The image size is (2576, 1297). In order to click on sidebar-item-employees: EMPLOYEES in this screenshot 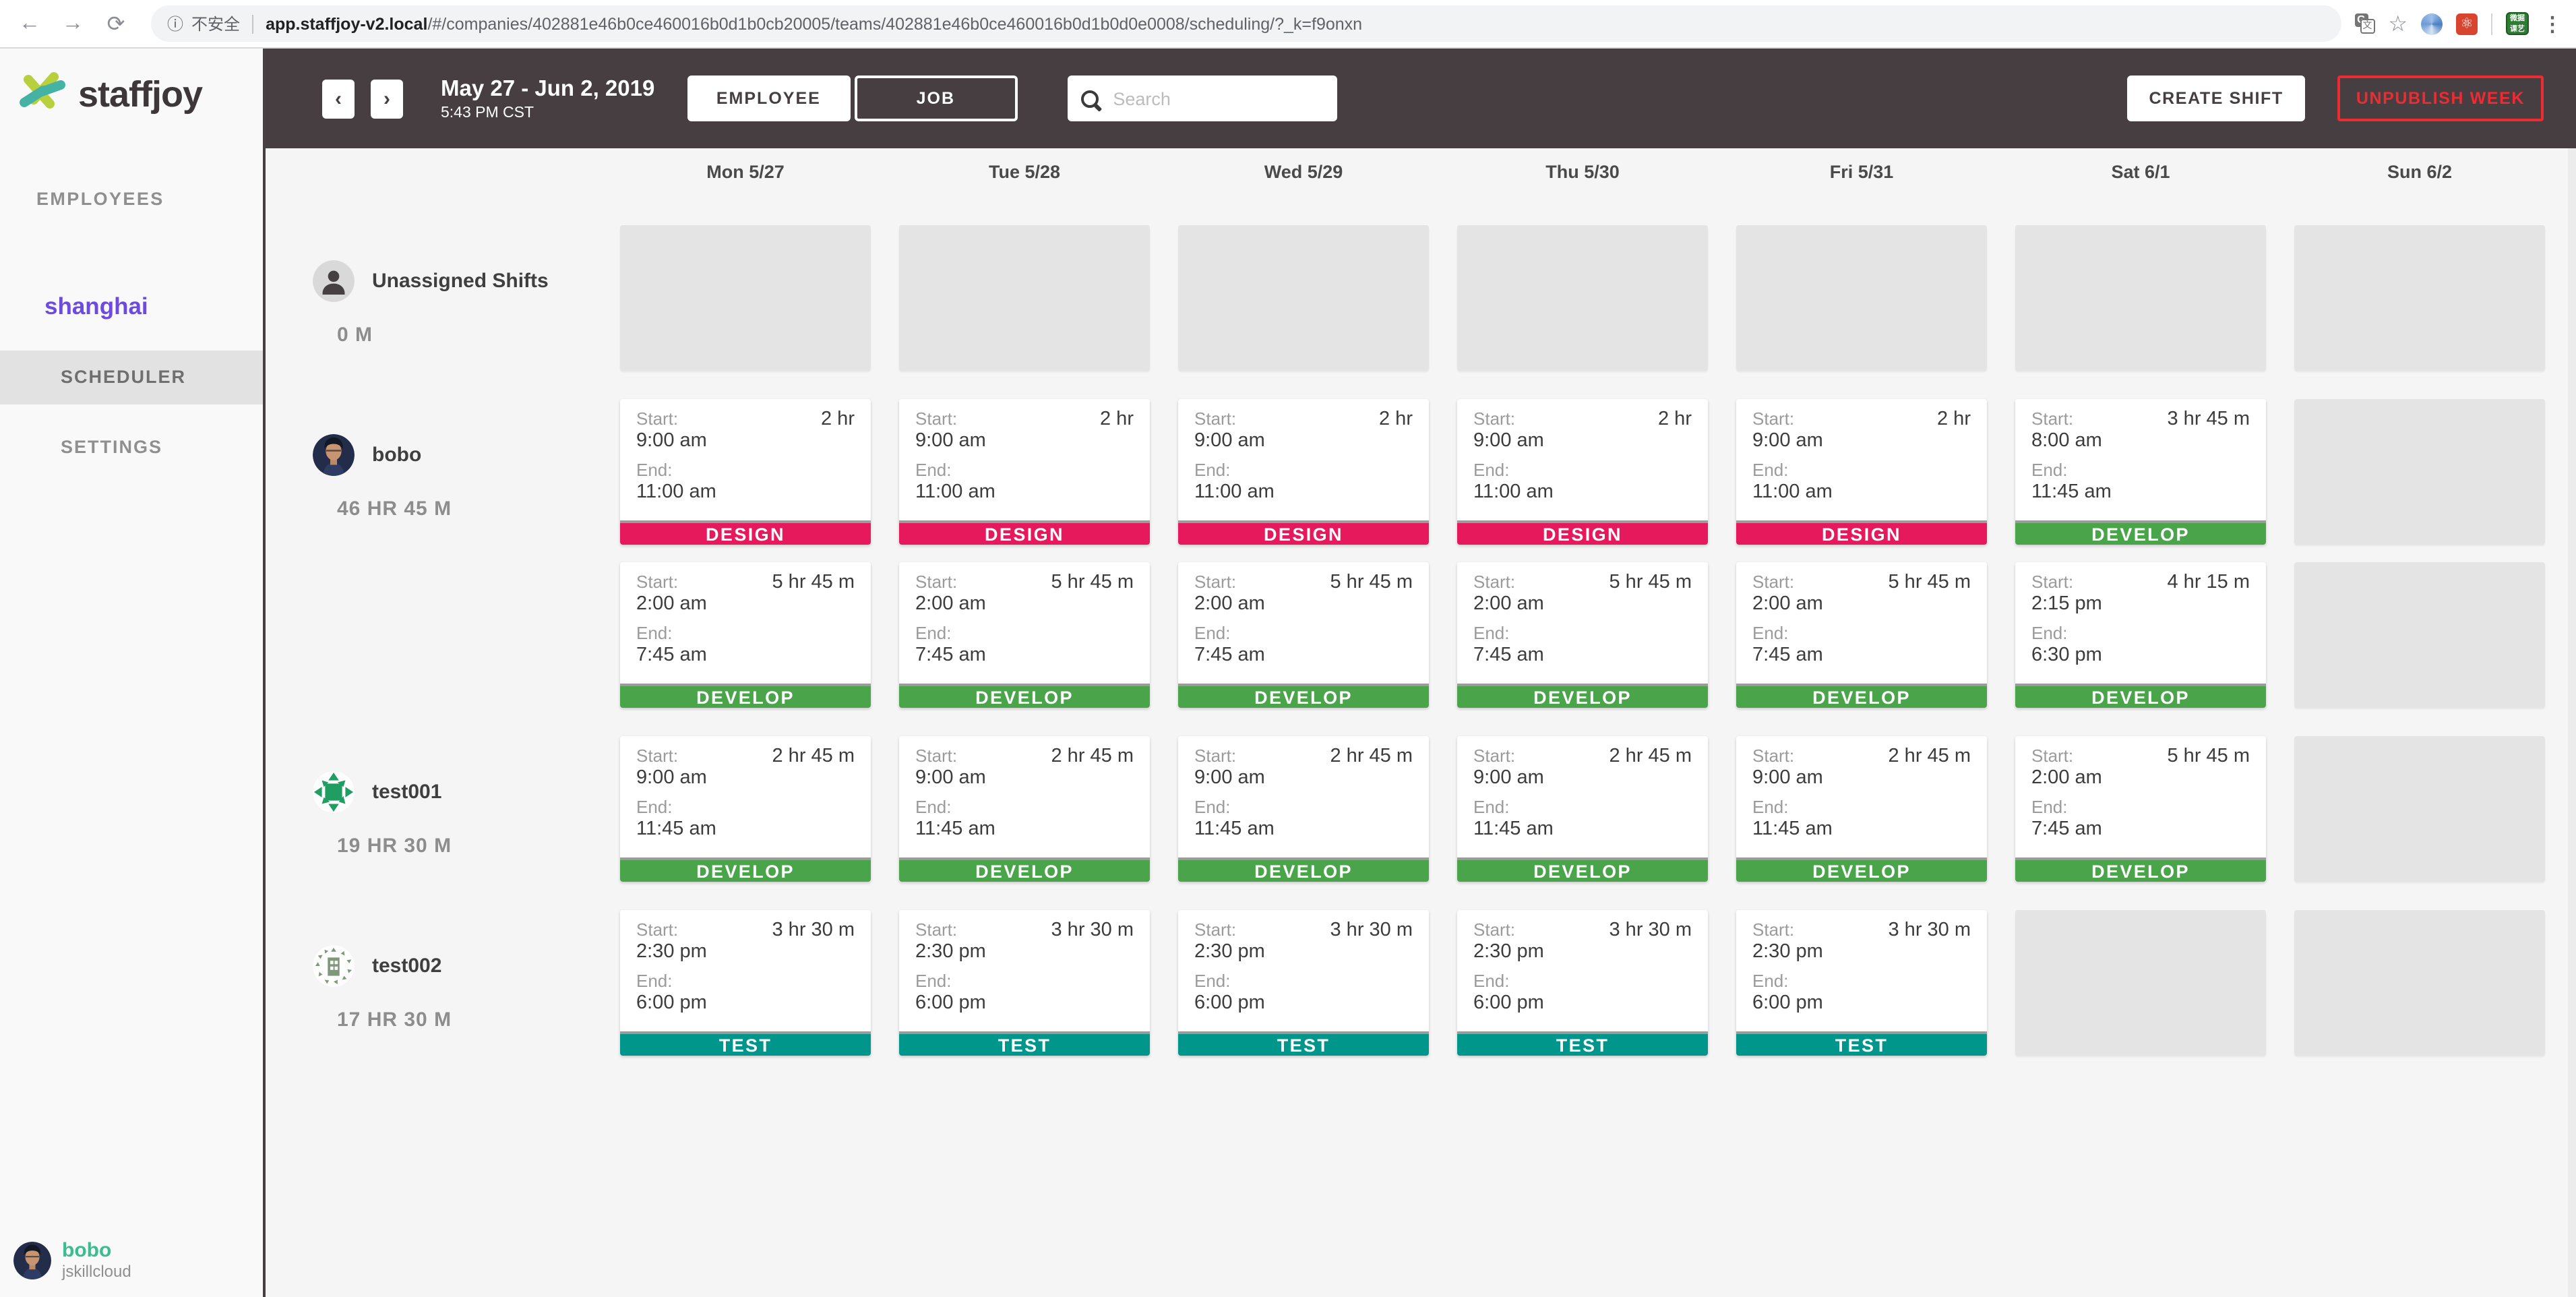, I will do `click(100, 199)`.